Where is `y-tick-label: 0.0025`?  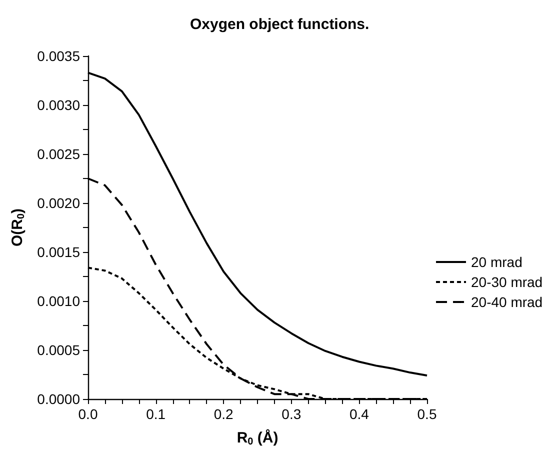 y-tick-label: 0.0025 is located at coordinates (58, 154).